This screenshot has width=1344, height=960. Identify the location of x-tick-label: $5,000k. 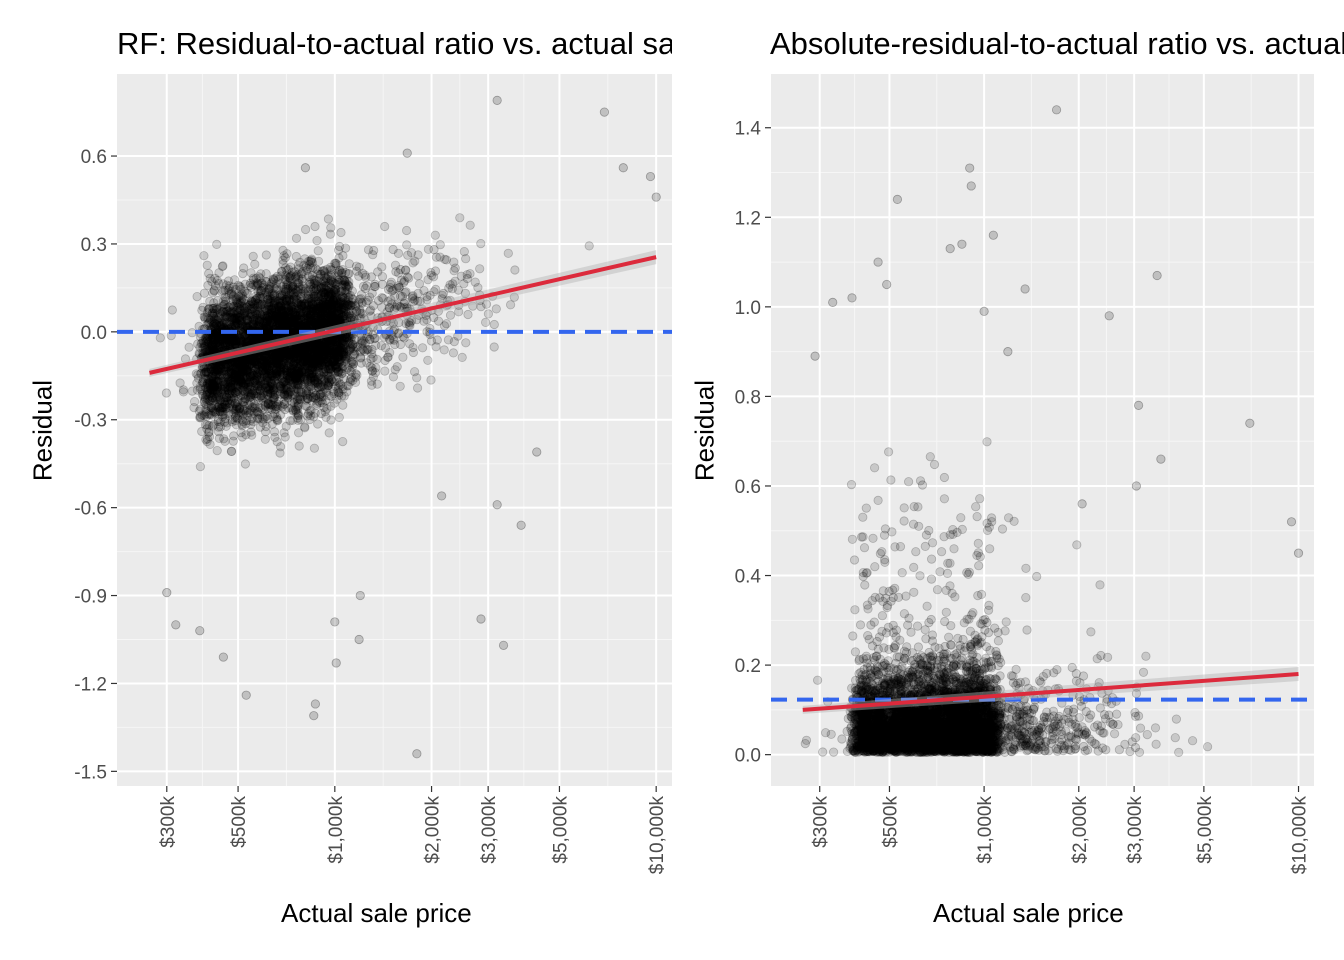
(560, 830).